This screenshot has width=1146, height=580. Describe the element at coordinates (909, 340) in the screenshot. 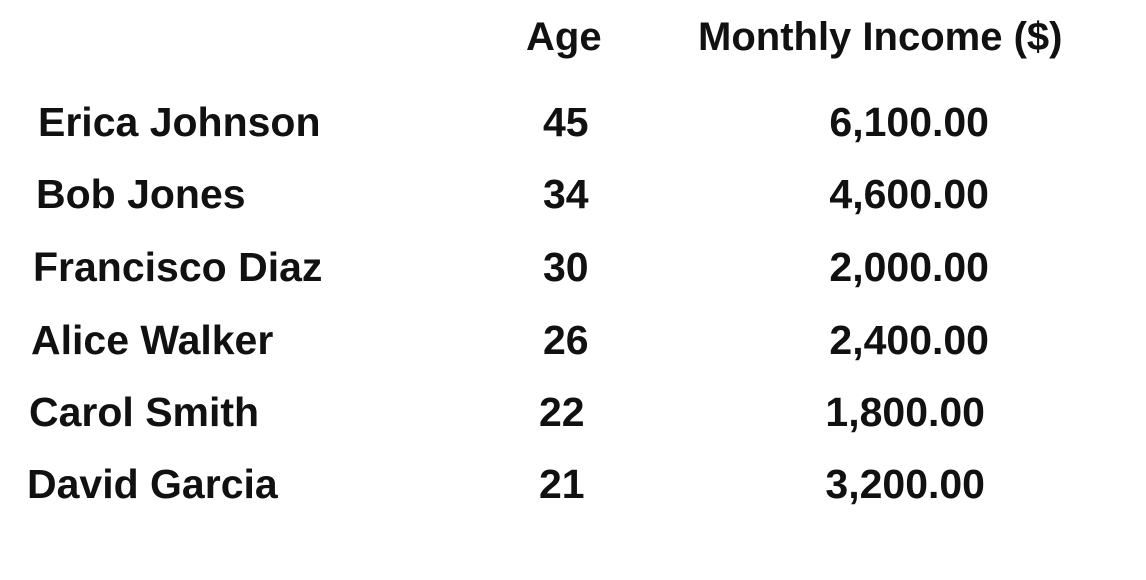

I see `row-income: 2,400.00` at that location.